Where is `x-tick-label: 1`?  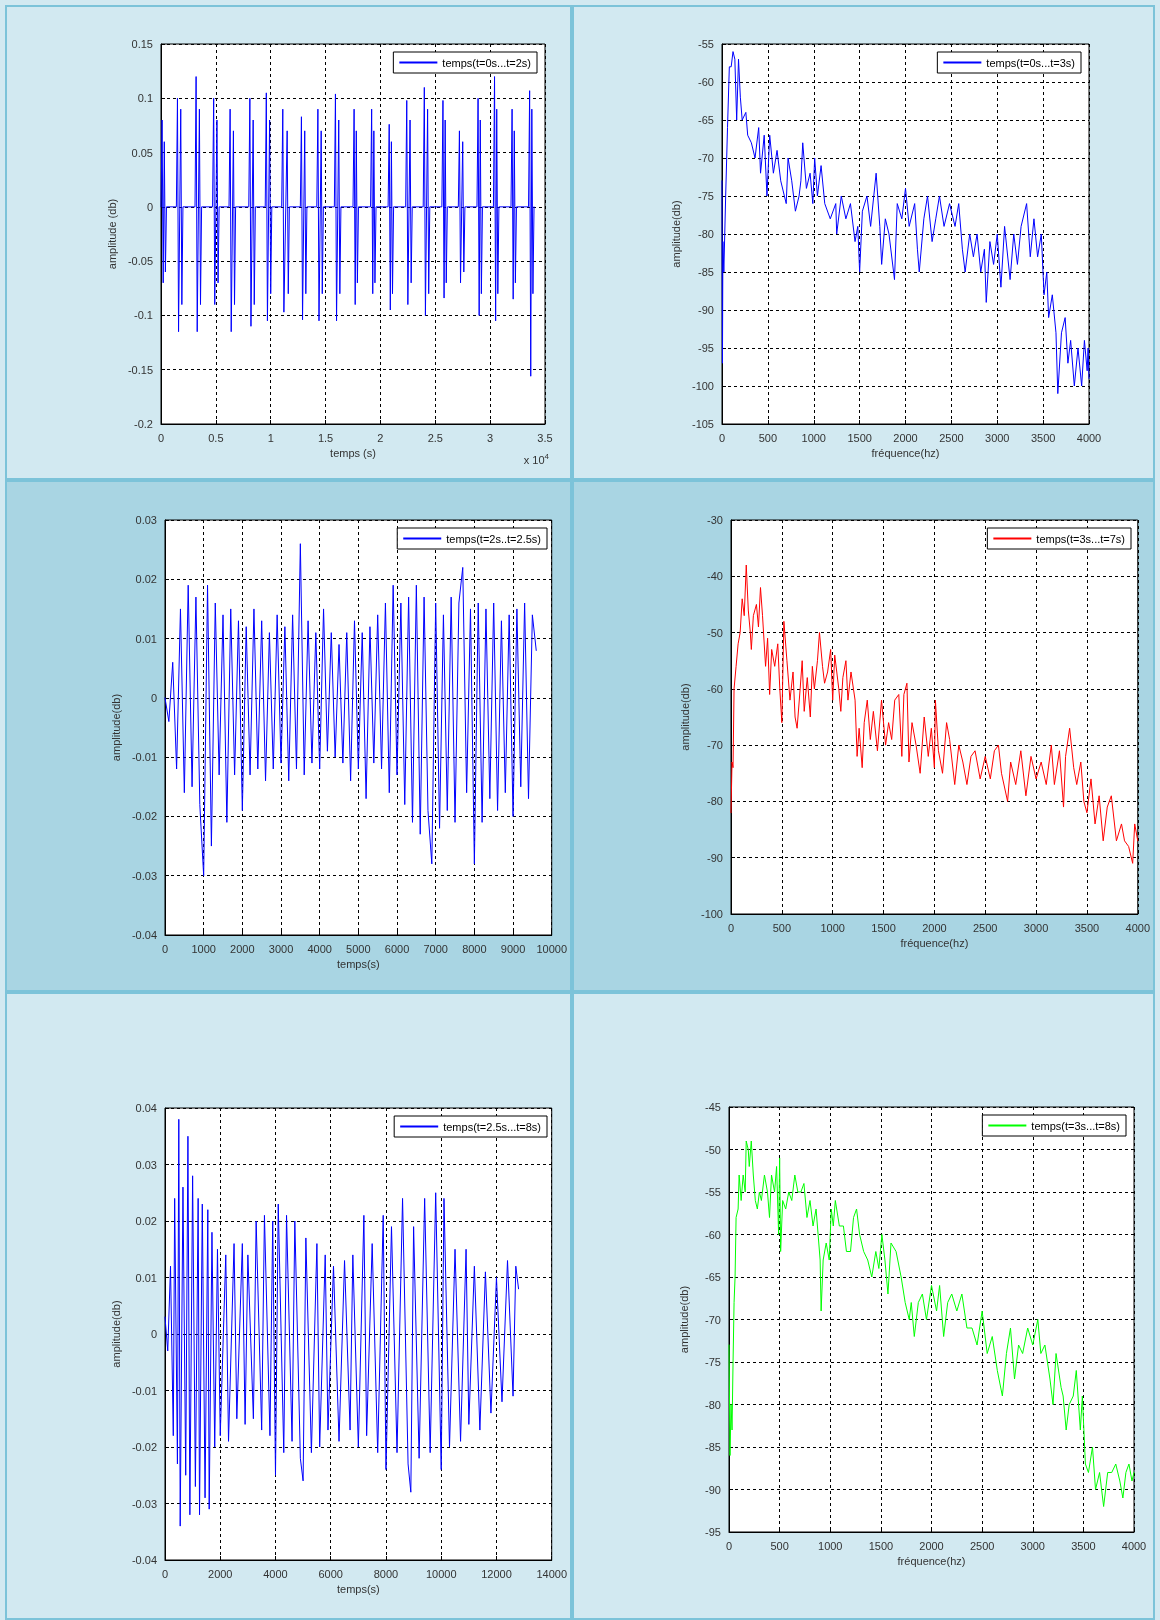
x-tick-label: 1 is located at coordinates (270, 437).